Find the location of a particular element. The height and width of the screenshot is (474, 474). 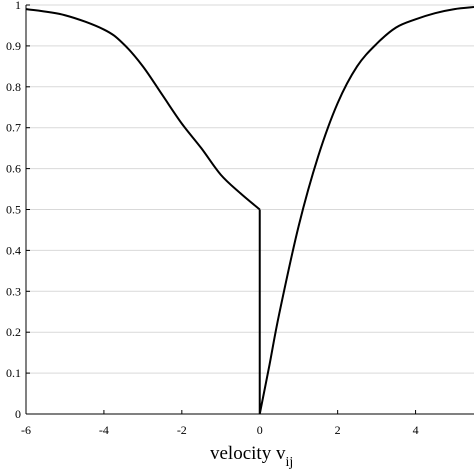

x-tick-label: -2 is located at coordinates (182, 430).